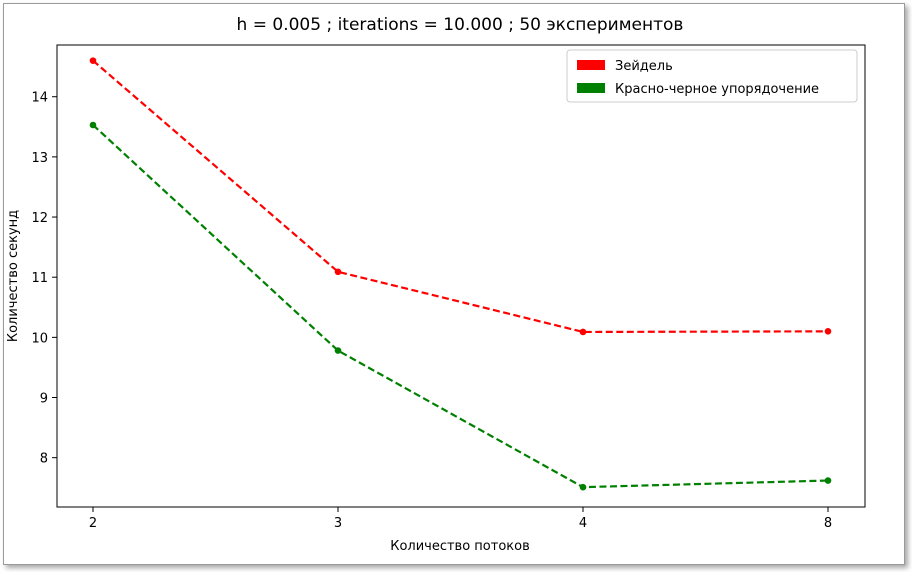 The width and height of the screenshot is (912, 572). What do you see at coordinates (39, 98) in the screenshot?
I see `y-tick-label: 14` at bounding box center [39, 98].